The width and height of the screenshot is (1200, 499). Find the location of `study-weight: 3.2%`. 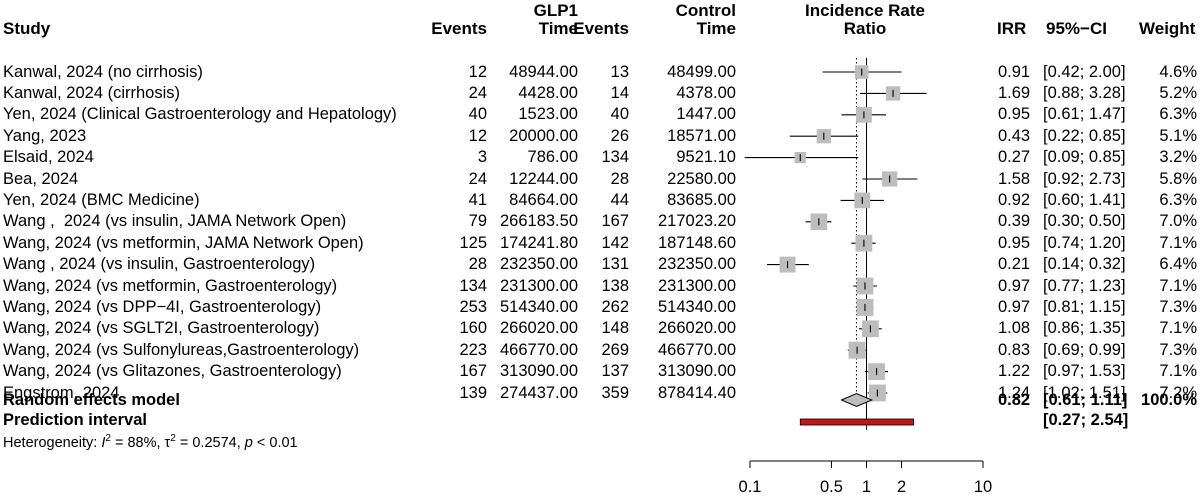

study-weight: 3.2% is located at coordinates (1178, 157).